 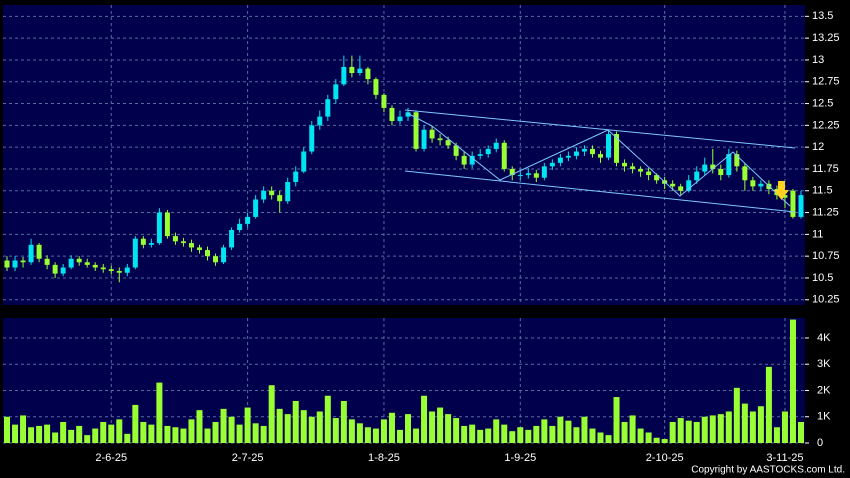 What do you see at coordinates (384, 458) in the screenshot?
I see `x-tick-label: 1-8-25` at bounding box center [384, 458].